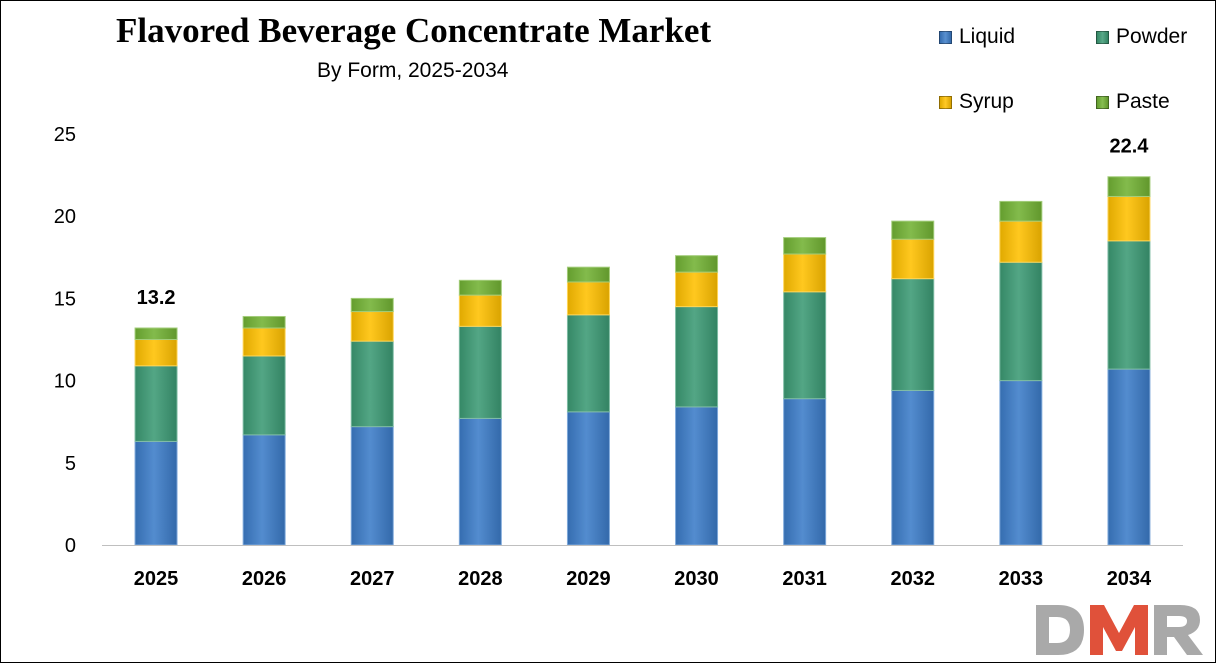 This screenshot has height=663, width=1216. Describe the element at coordinates (1021, 579) in the screenshot. I see `x-tick-label: 2033` at that location.